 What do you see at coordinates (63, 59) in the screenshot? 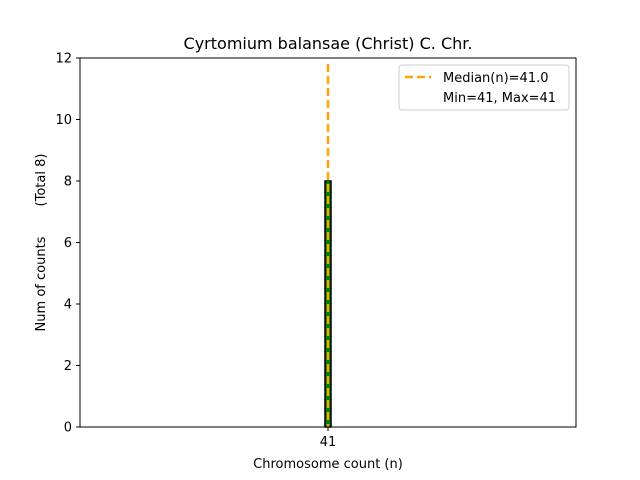
I see `y-tick-label: 12` at bounding box center [63, 59].